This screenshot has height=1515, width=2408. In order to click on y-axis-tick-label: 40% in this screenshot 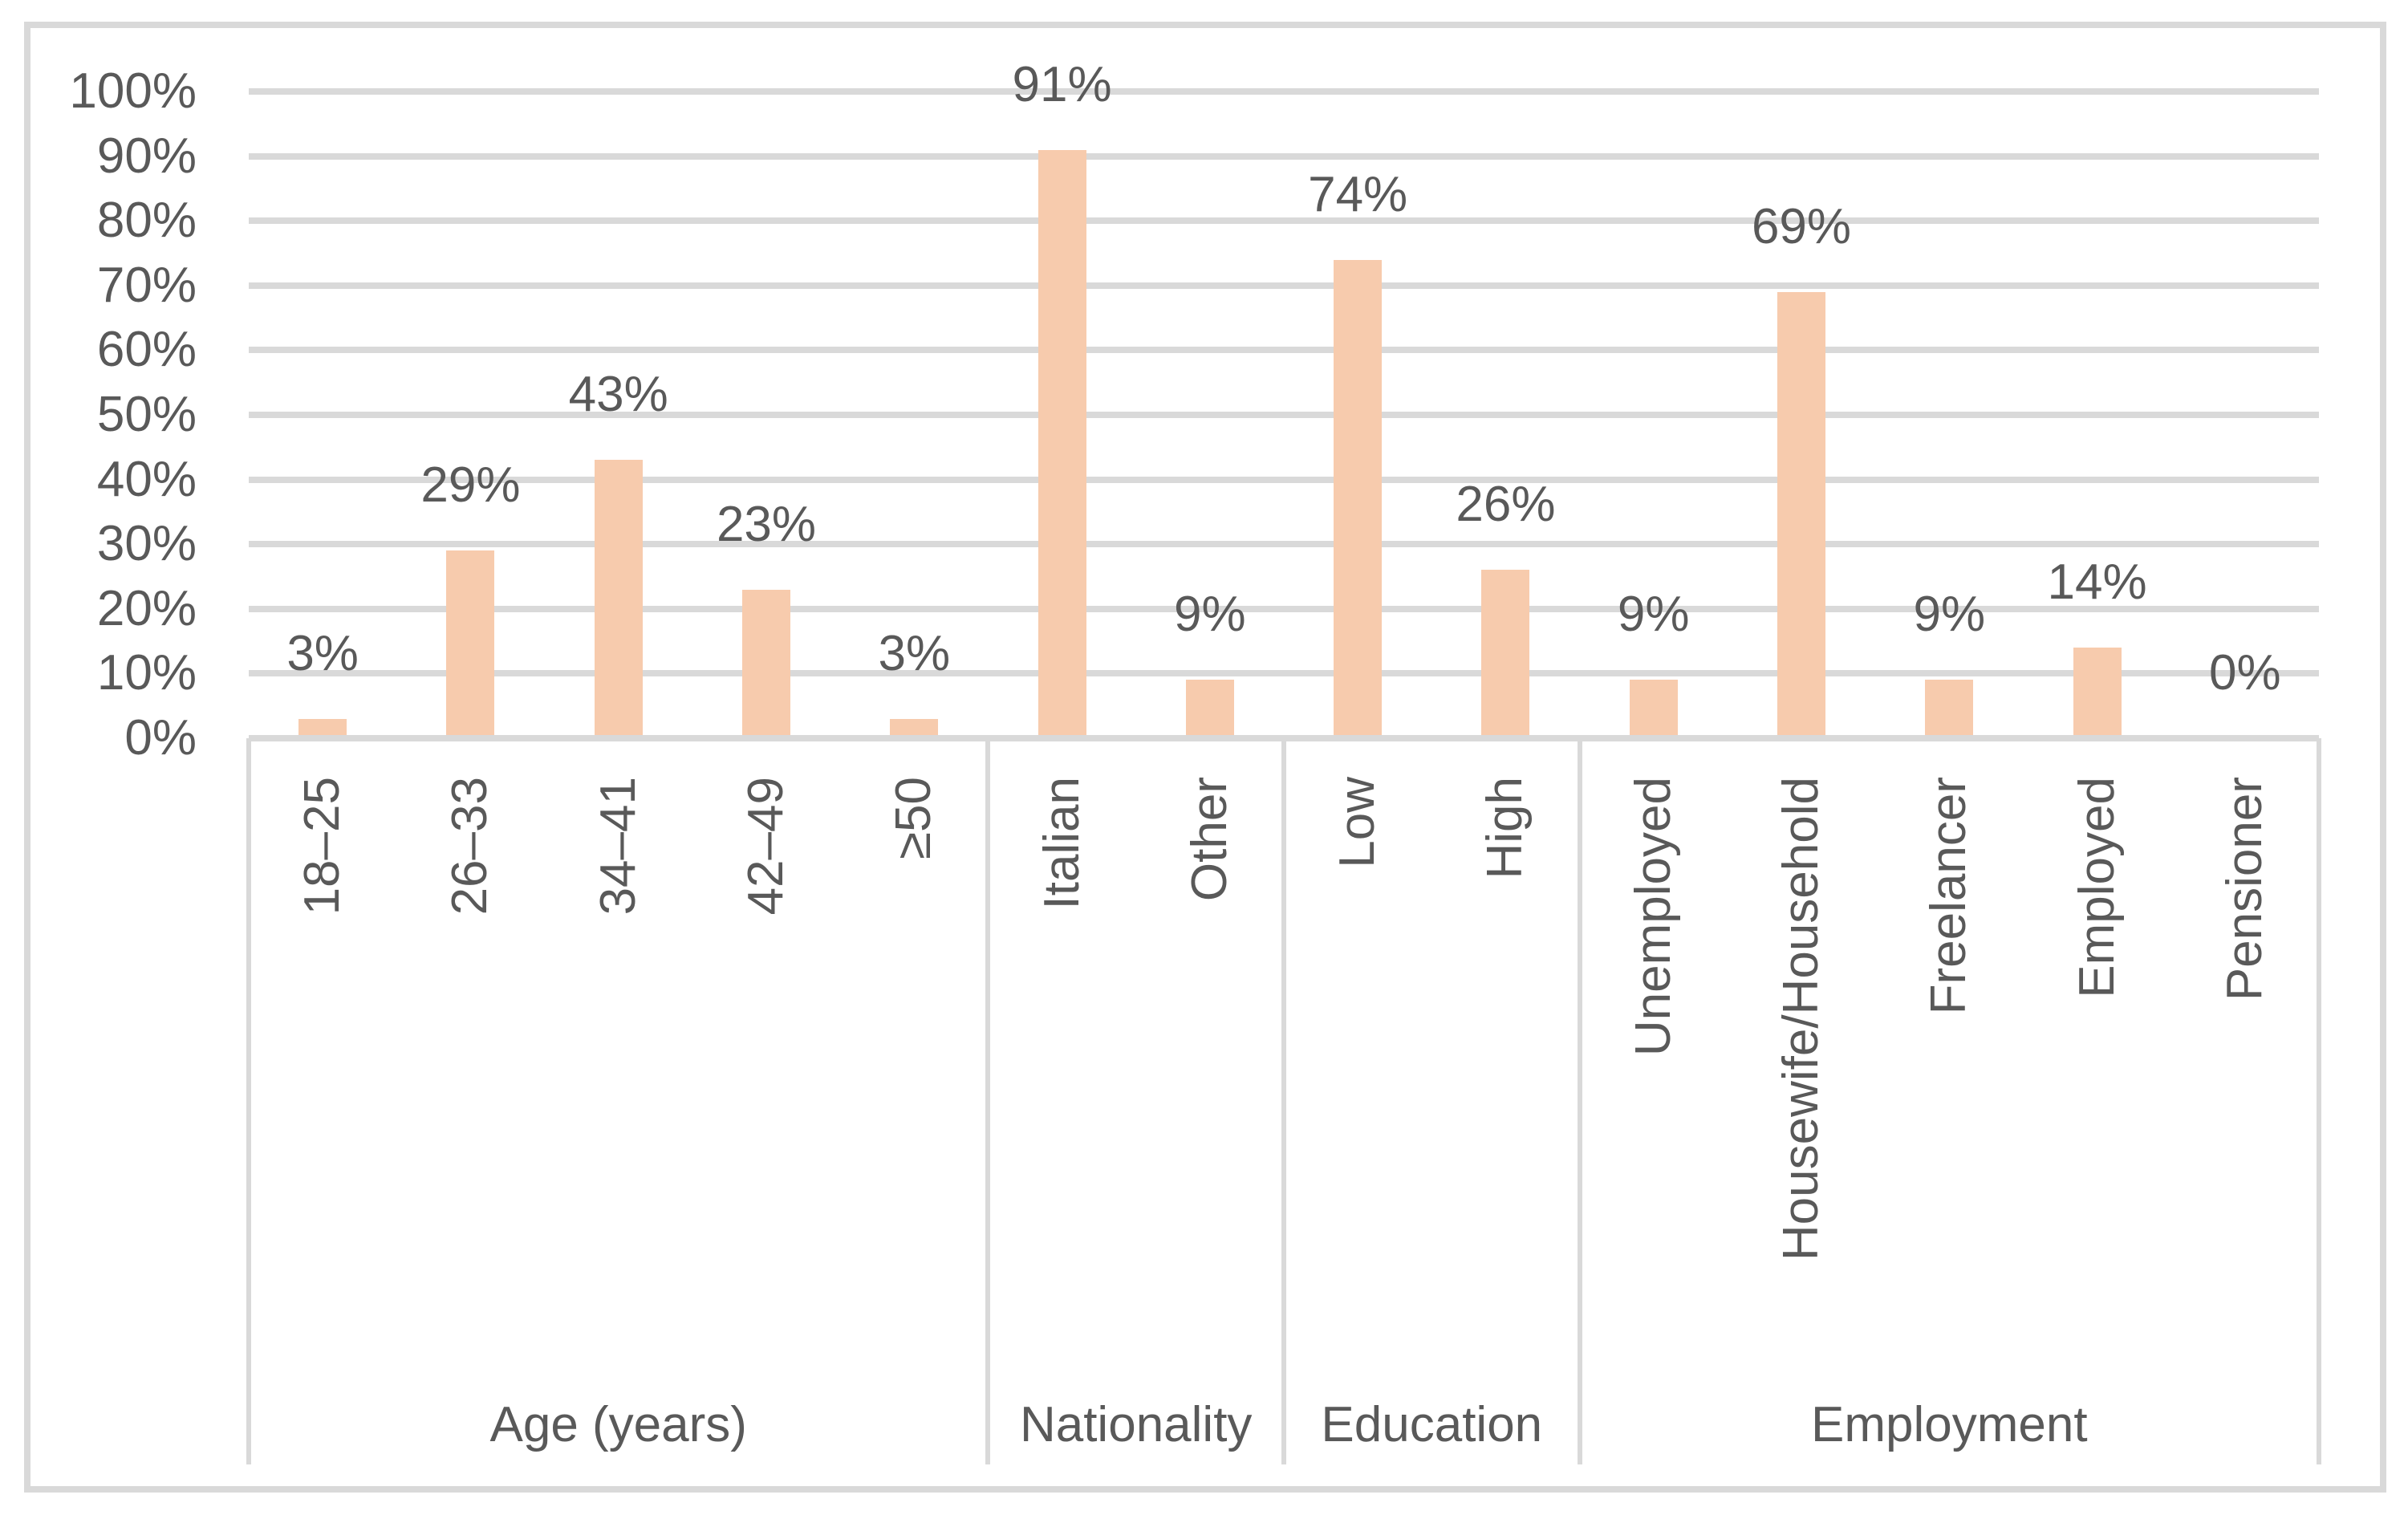, I will do `click(146, 479)`.